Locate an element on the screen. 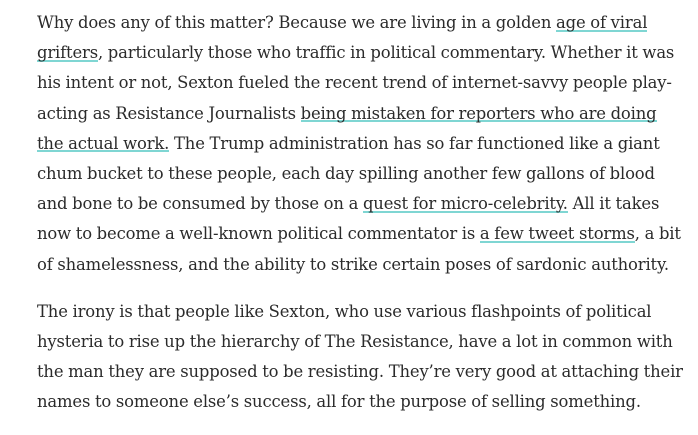  link-few-tweet-storms: a few tweet storms is located at coordinates (557, 234).